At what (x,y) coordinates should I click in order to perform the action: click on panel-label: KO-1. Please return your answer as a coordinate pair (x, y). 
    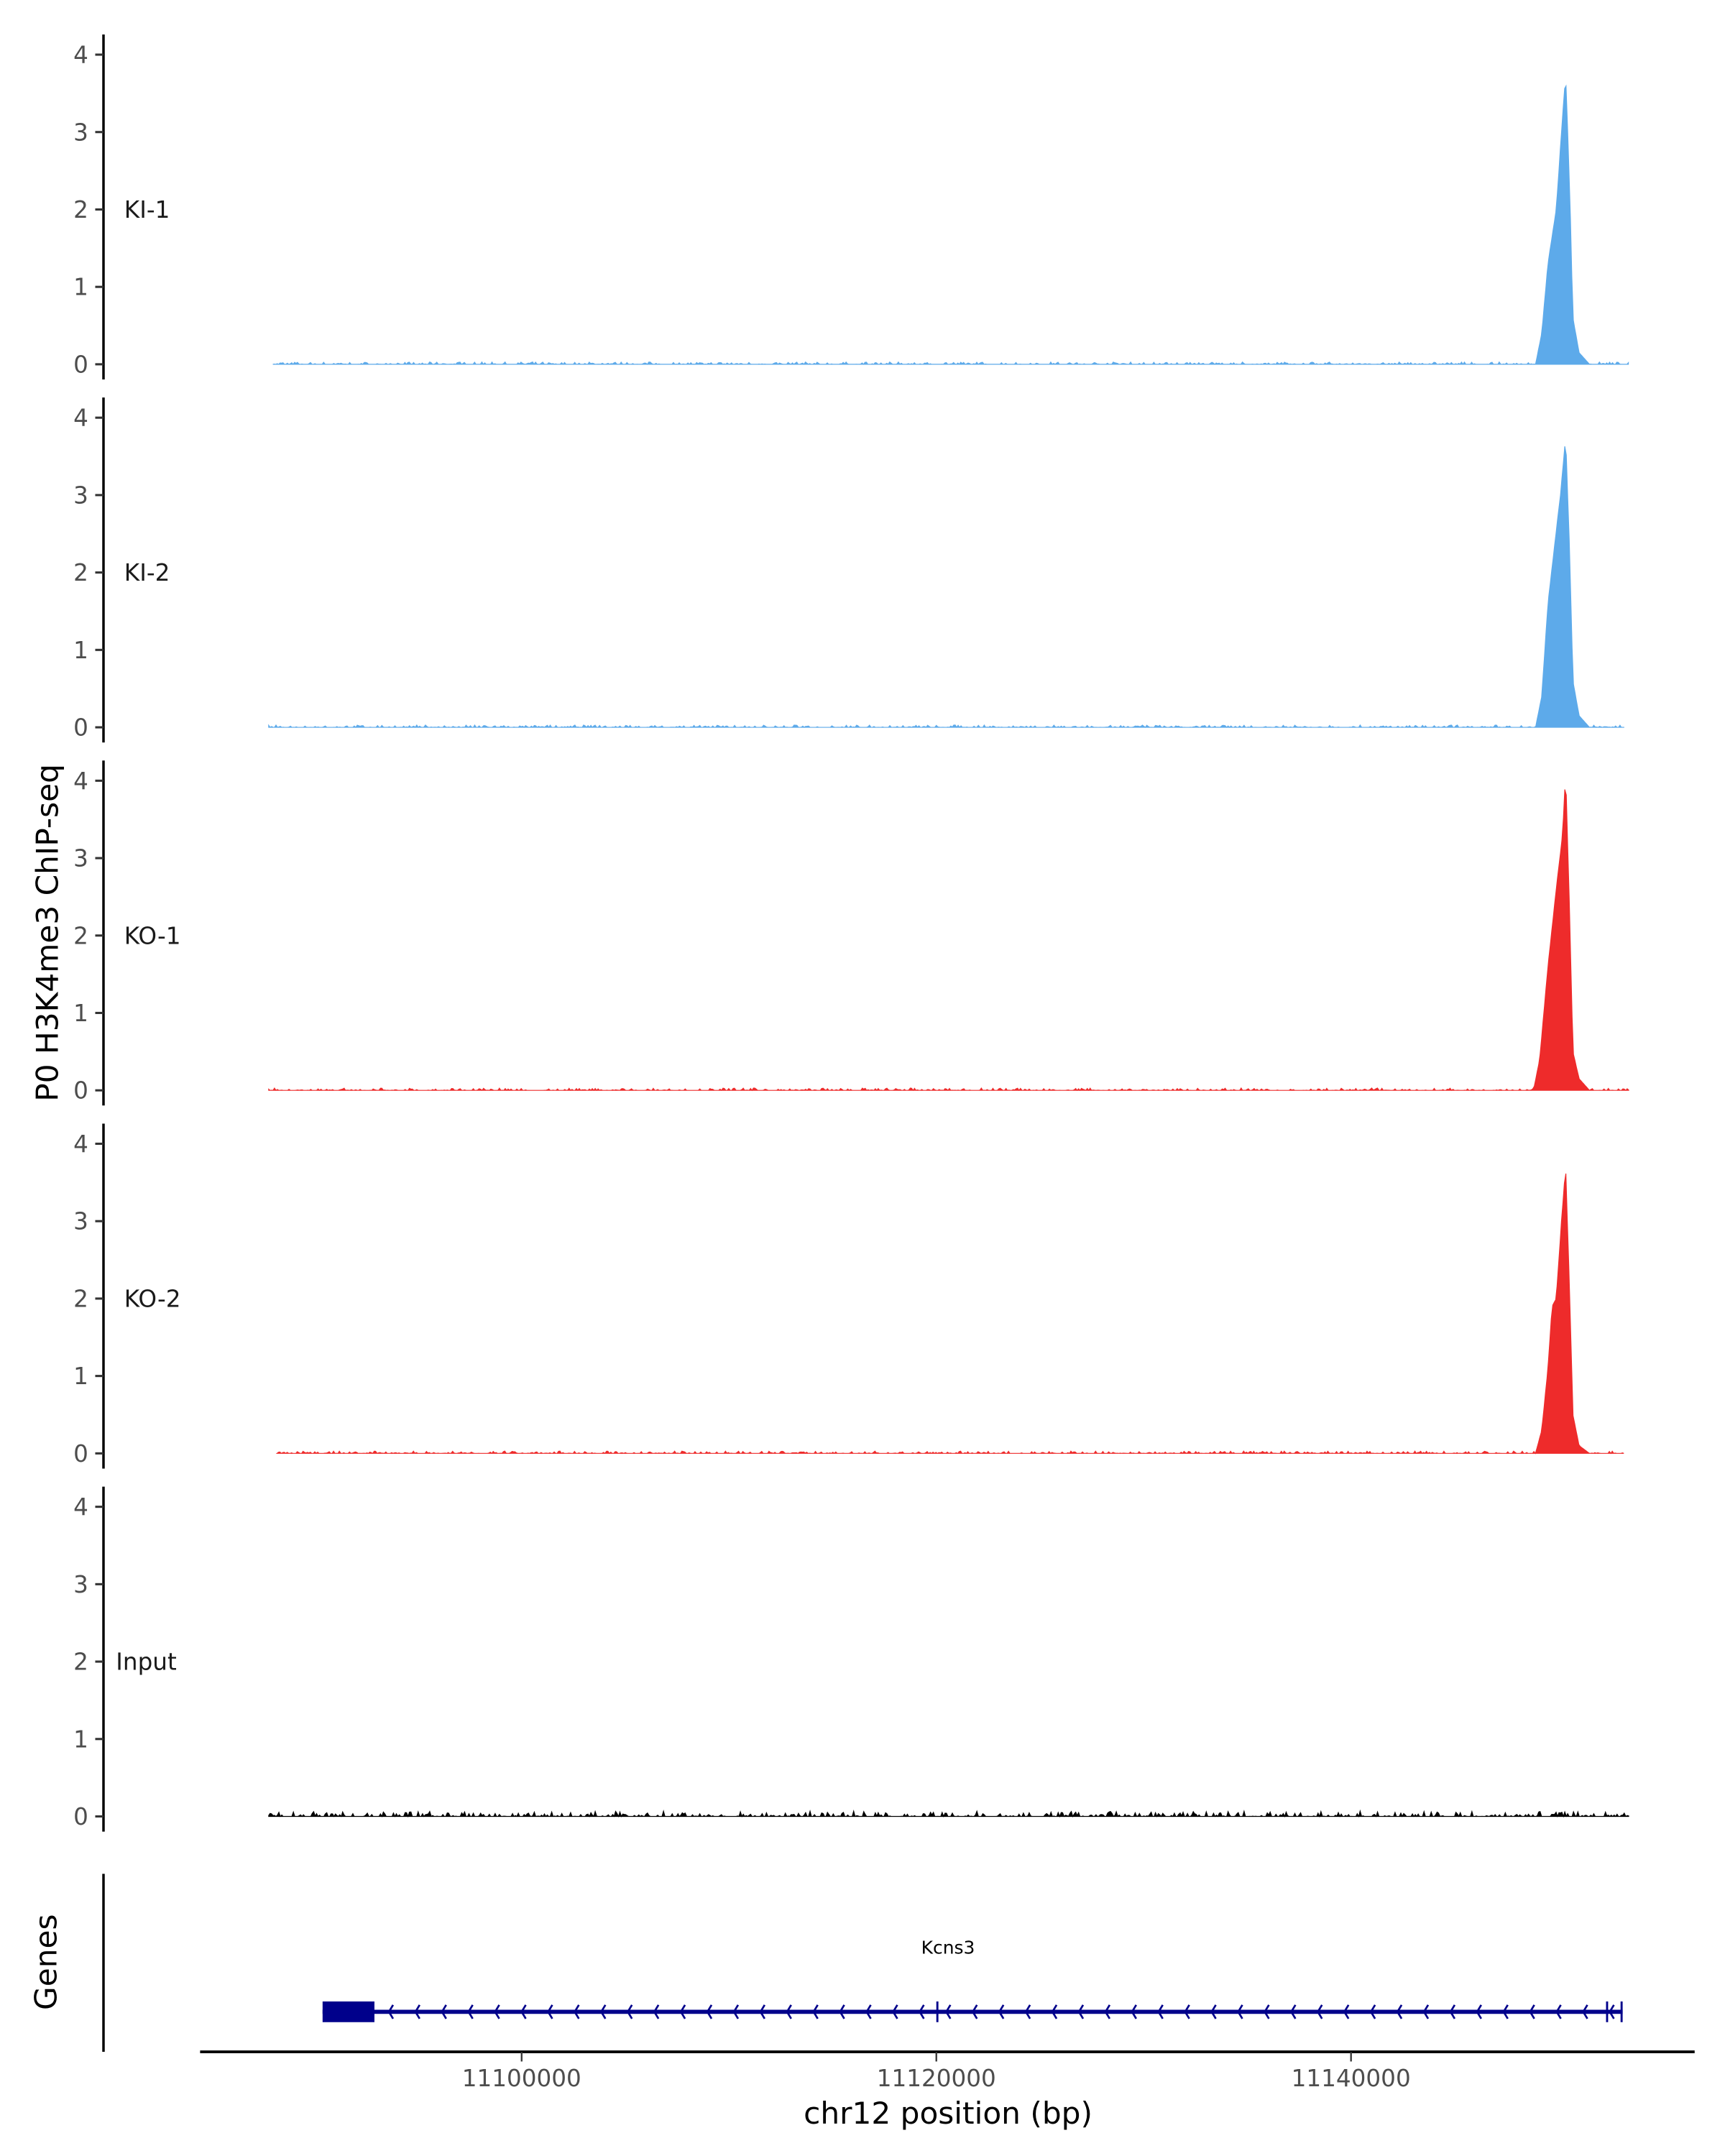
    Looking at the image, I should click on (152, 935).